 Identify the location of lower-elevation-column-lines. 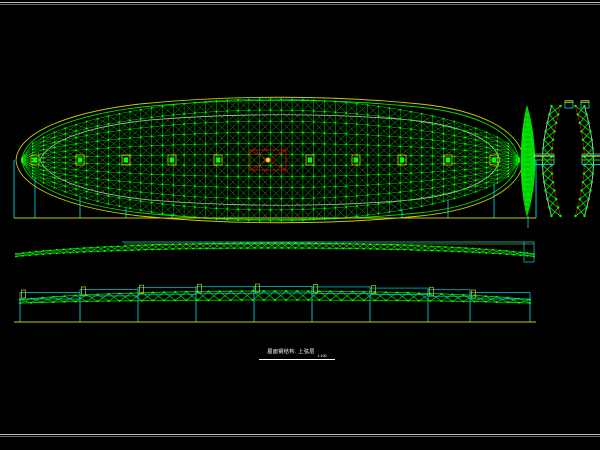
(275, 302).